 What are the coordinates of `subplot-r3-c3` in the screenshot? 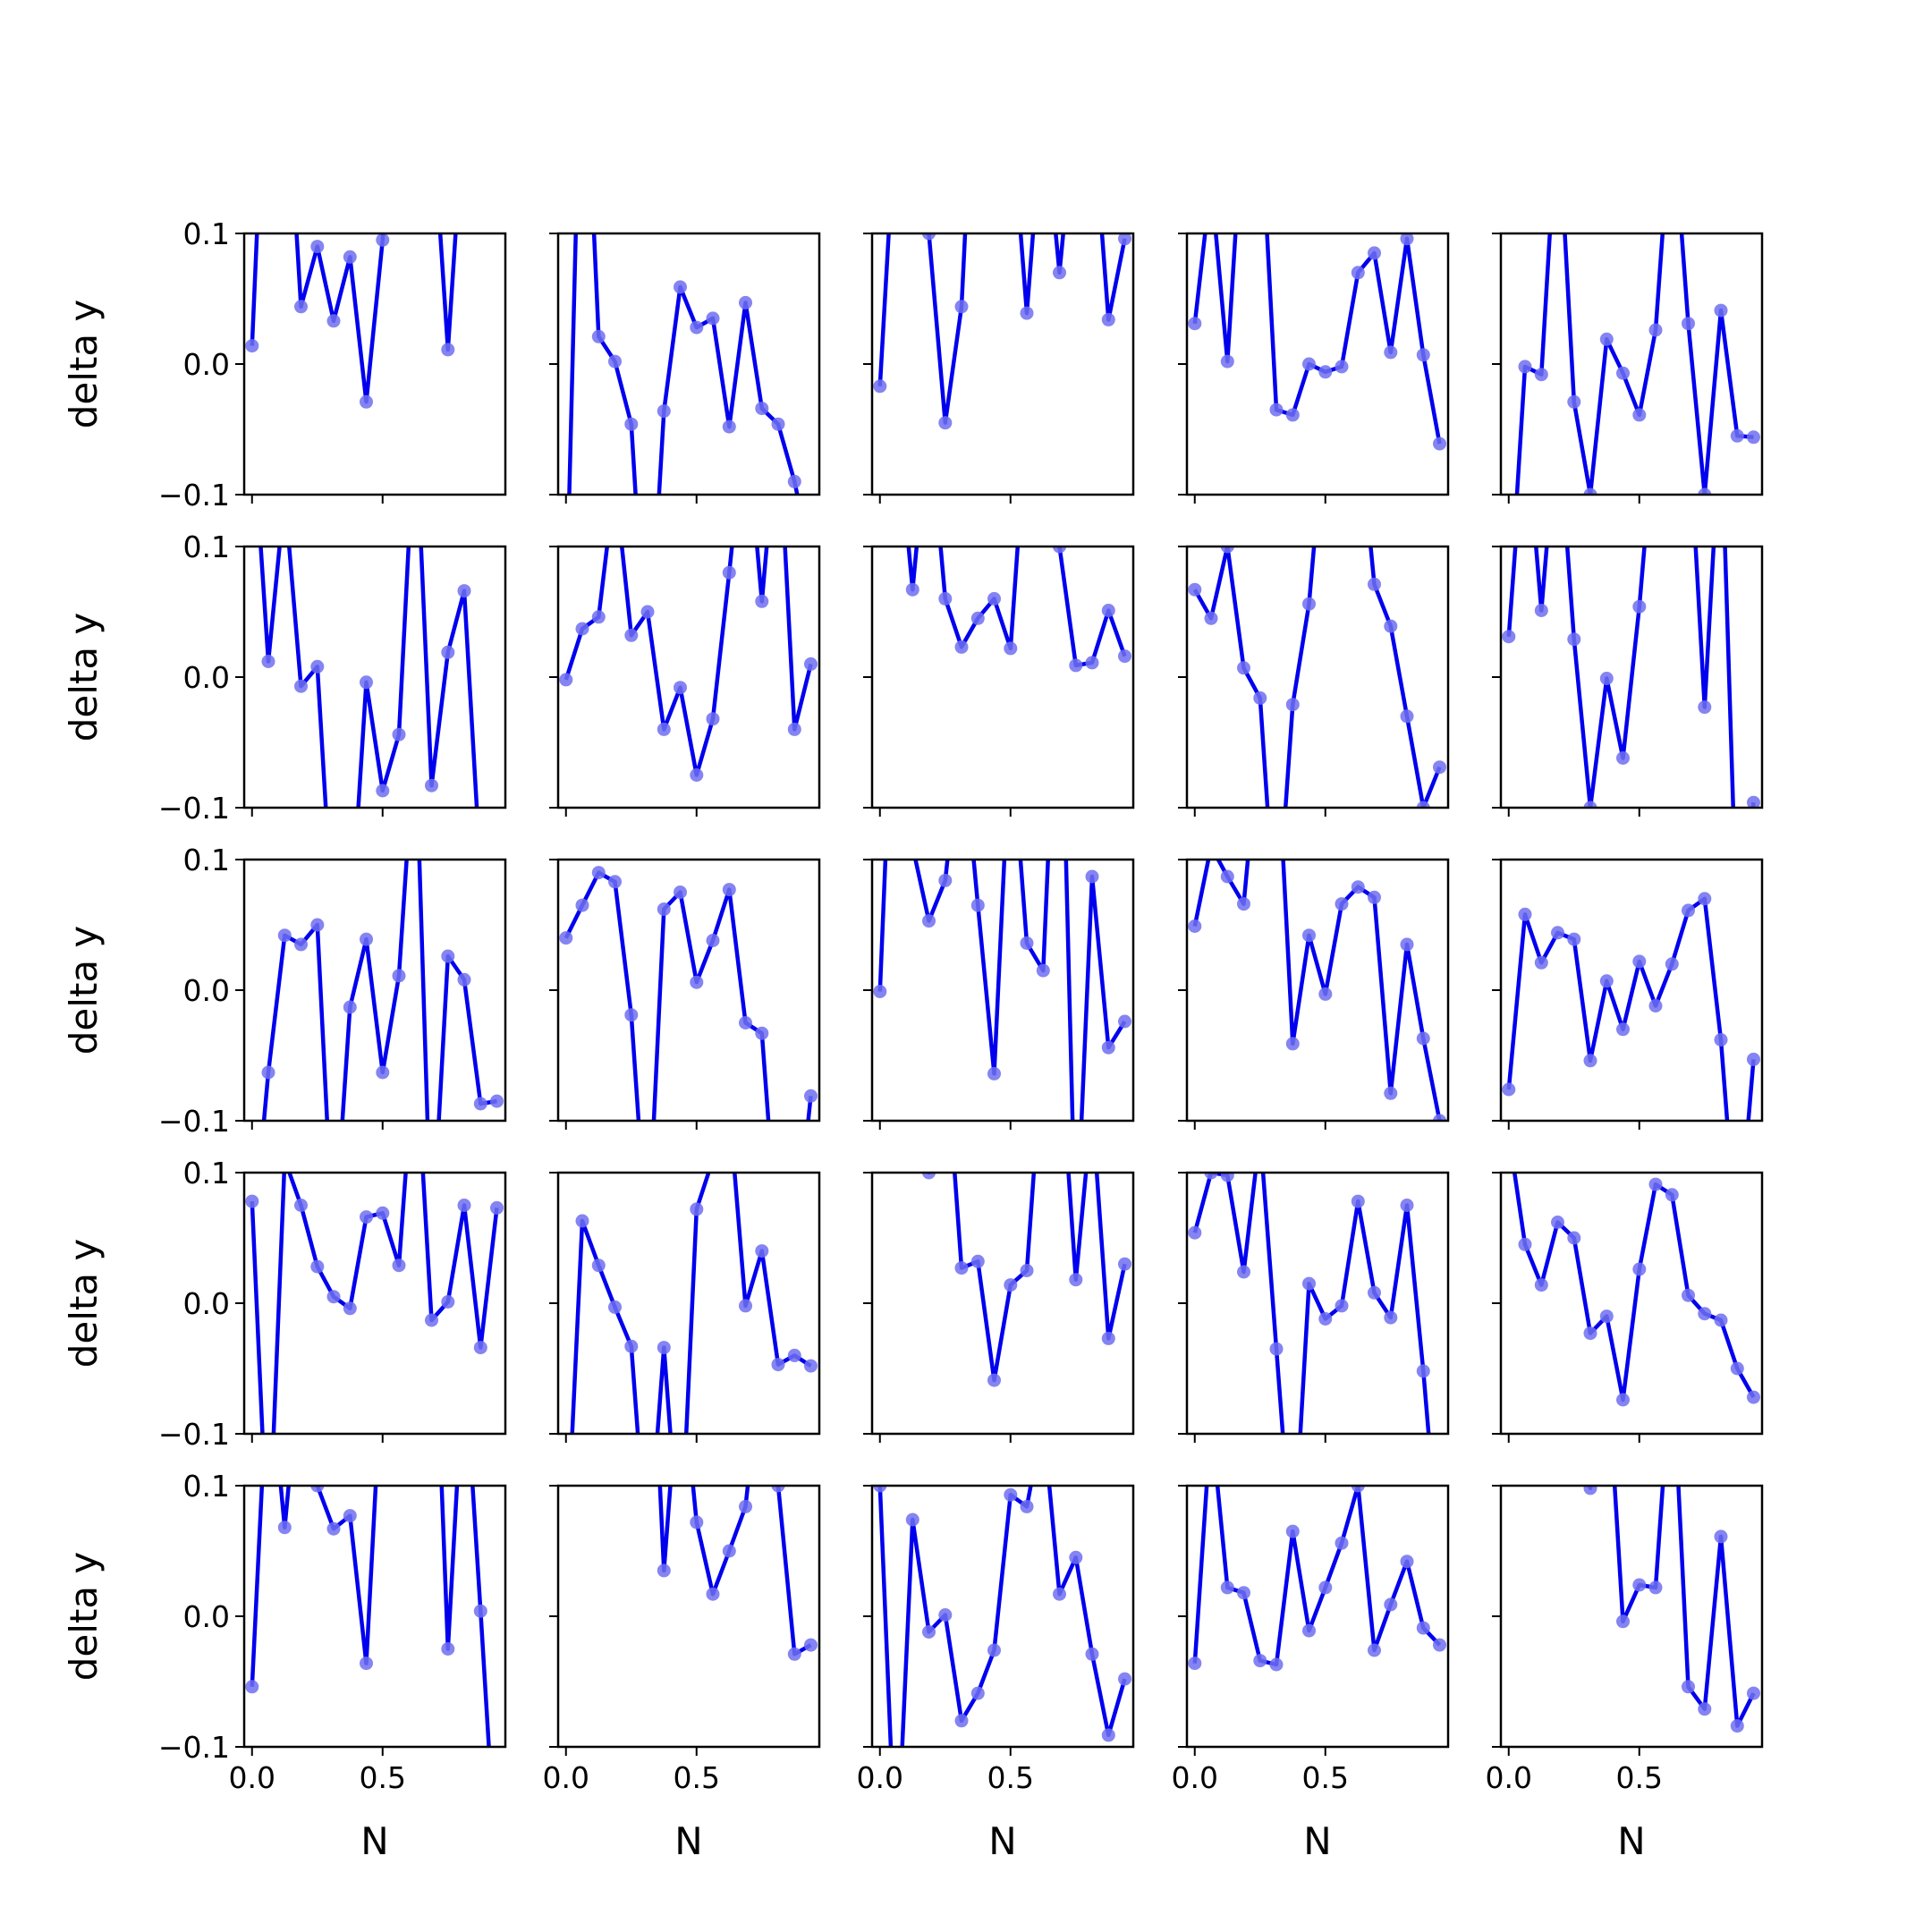 It's located at (999, 994).